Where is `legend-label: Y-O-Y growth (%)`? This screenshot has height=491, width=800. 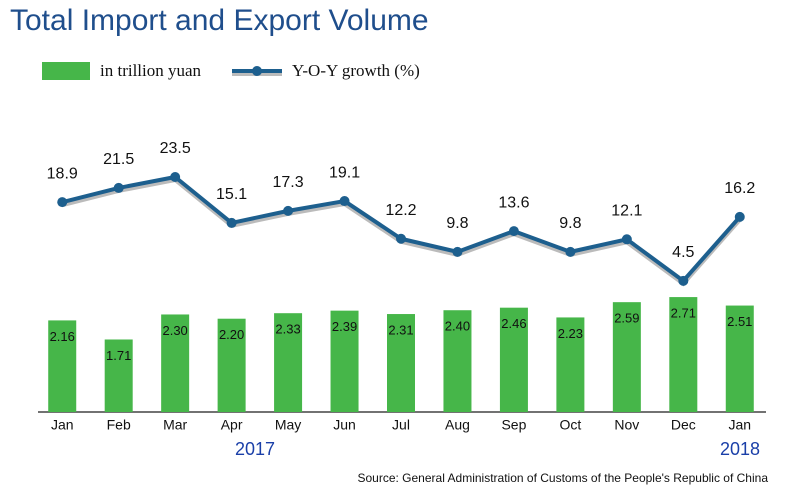
legend-label: Y-O-Y growth (%) is located at coordinates (356, 70).